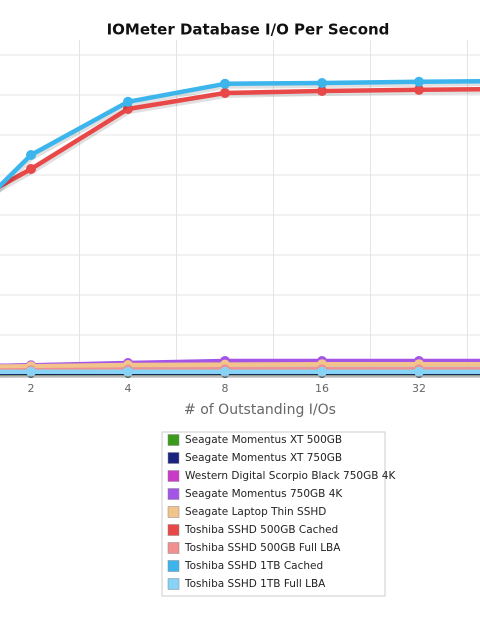 The image size is (480, 618). Describe the element at coordinates (225, 388) in the screenshot. I see `x-tick-label: 8` at that location.